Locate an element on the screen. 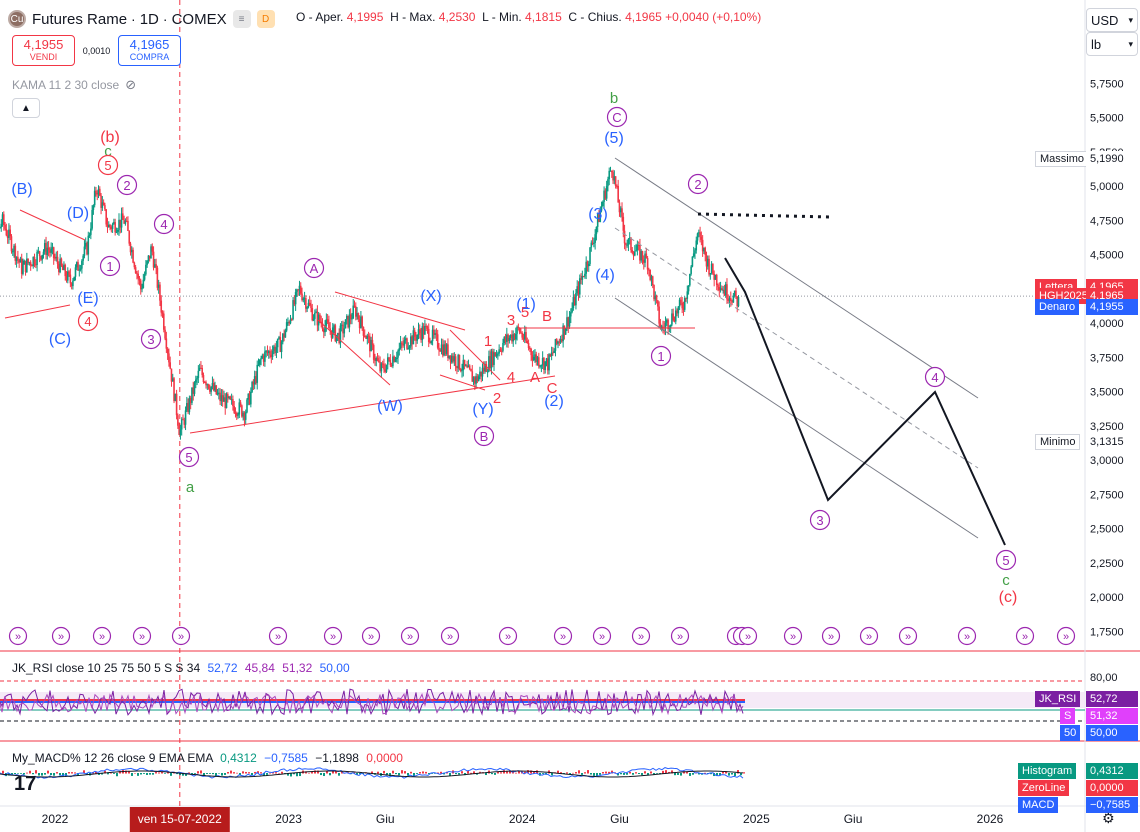  macd-line is located at coordinates (372, 773).